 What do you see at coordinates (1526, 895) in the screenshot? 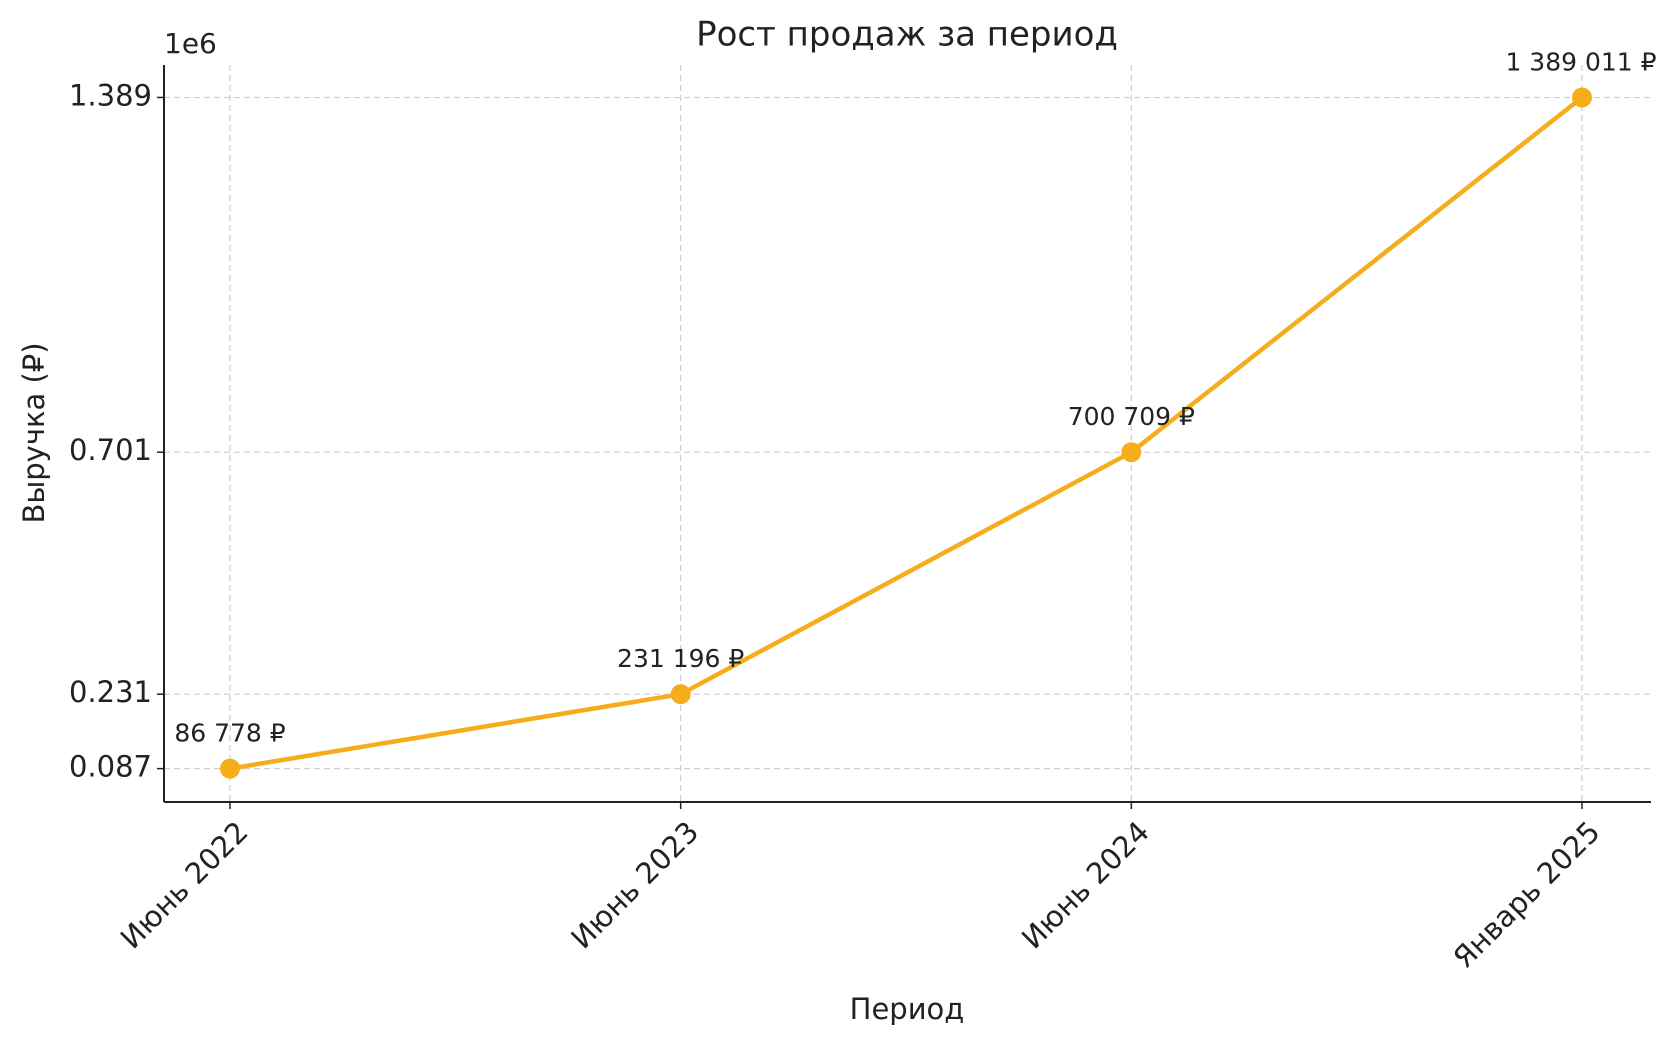
I see `x-tick-label: Январь 2025` at bounding box center [1526, 895].